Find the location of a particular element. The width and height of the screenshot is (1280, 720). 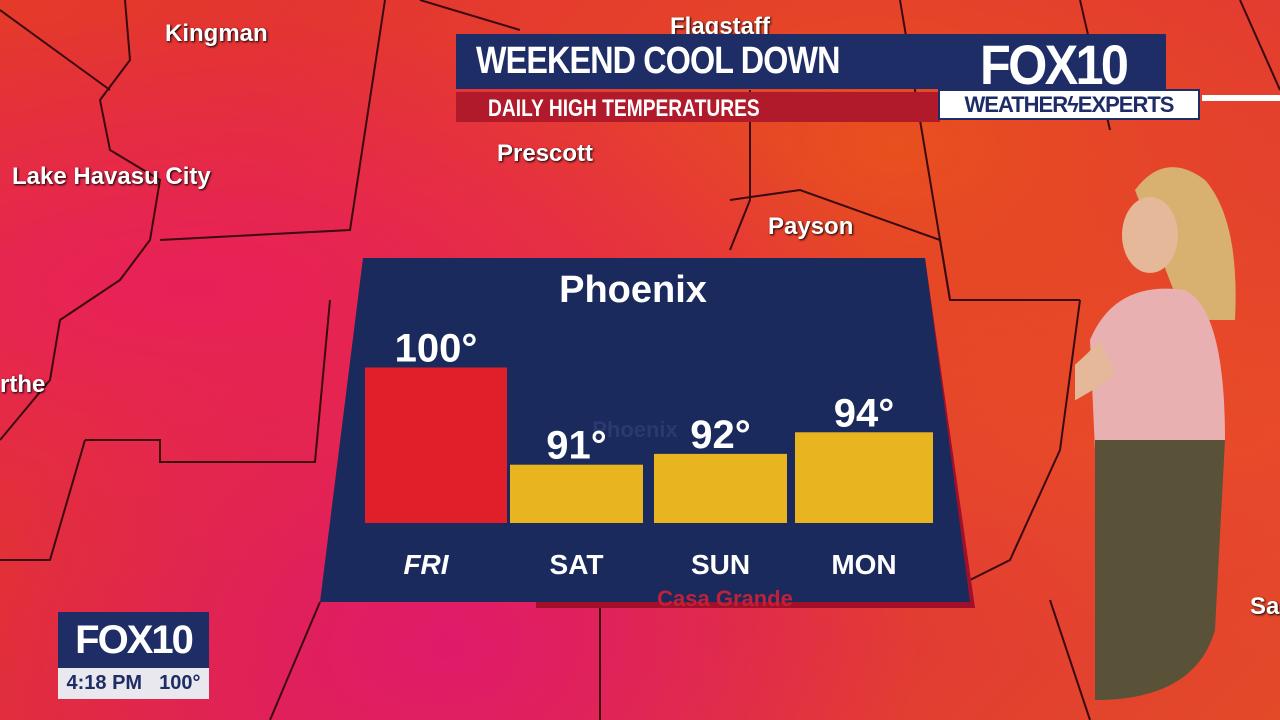

chart-faint-casa-grande: Casa Grande is located at coordinates (725, 598).